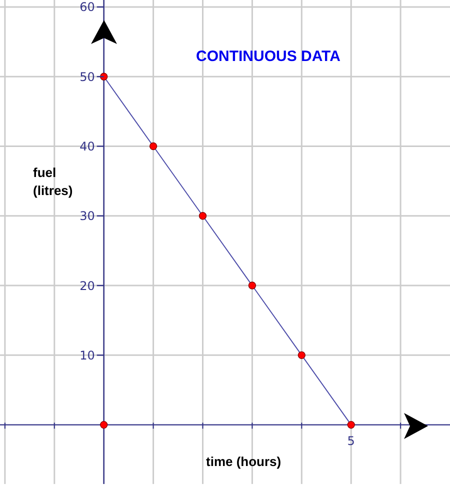 The image size is (450, 485). I want to click on y-tick-label: 20, so click(87, 285).